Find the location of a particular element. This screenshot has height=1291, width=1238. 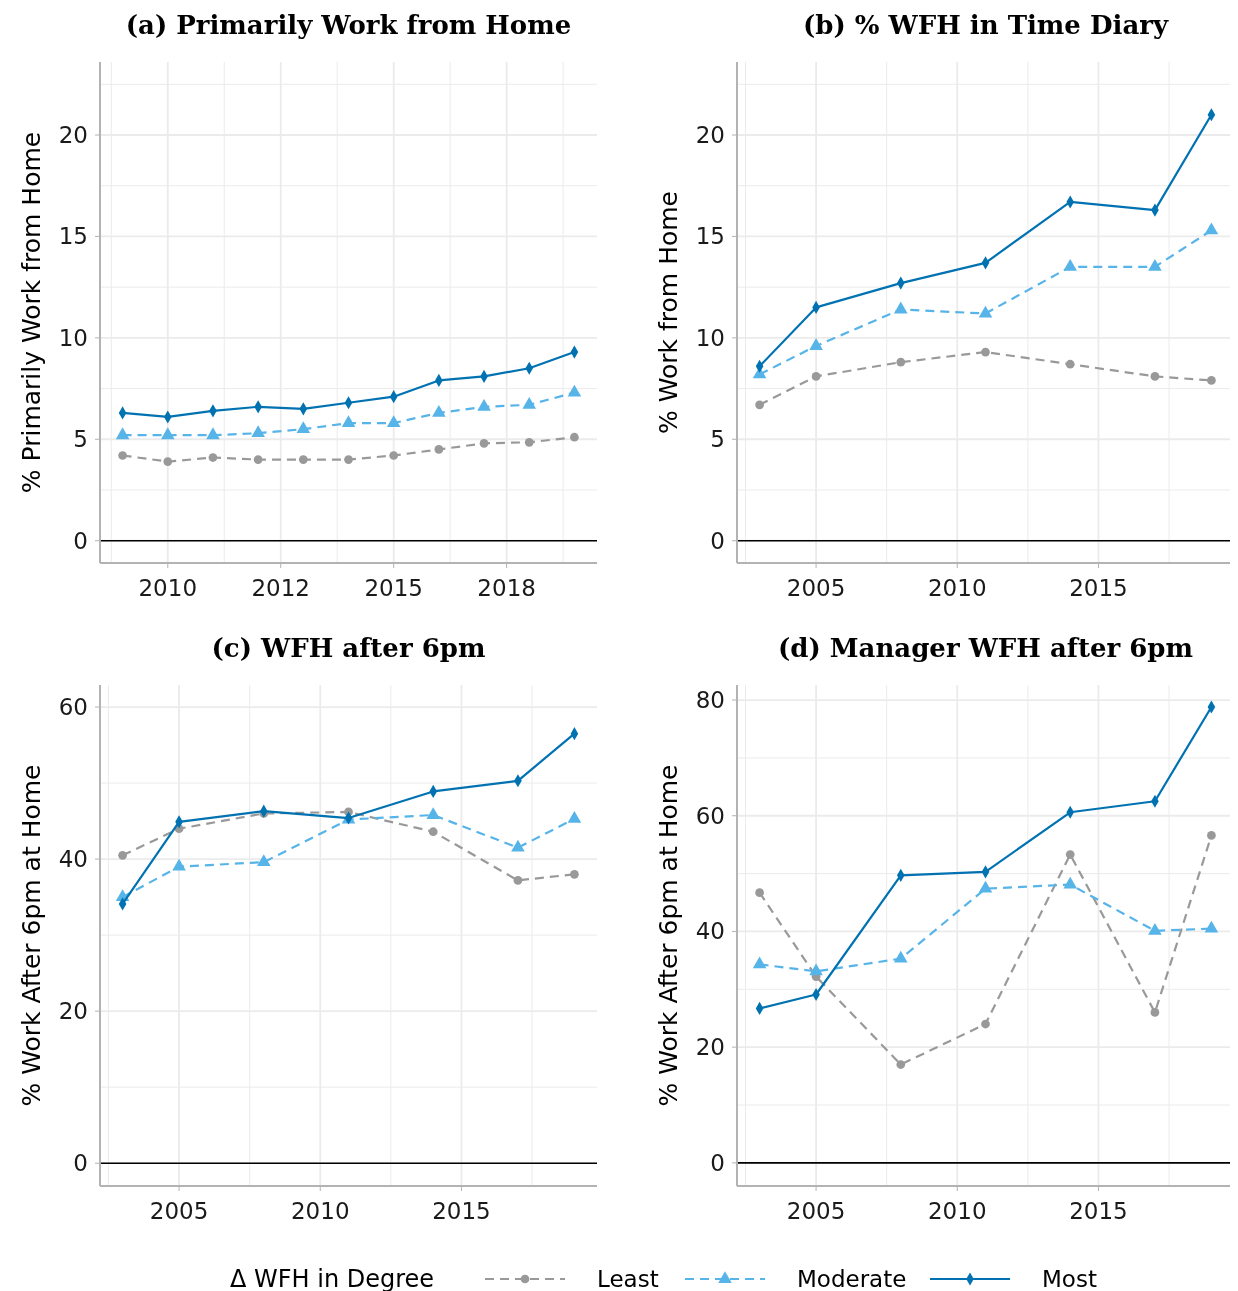

chart-title: (d) Manager WFH after 6pm is located at coordinates (985, 648).